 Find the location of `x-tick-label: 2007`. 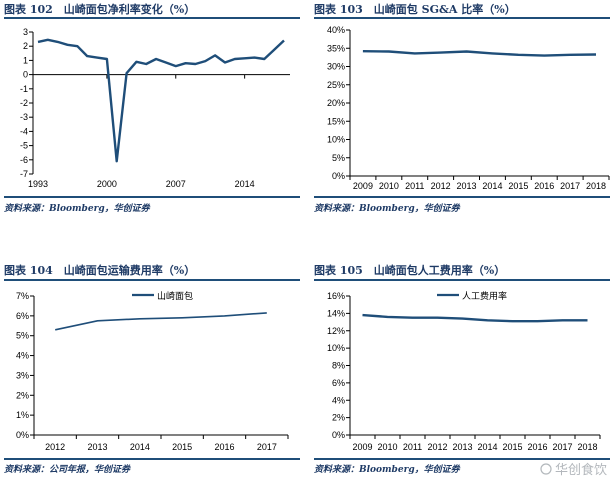

x-tick-label: 2007 is located at coordinates (176, 184).